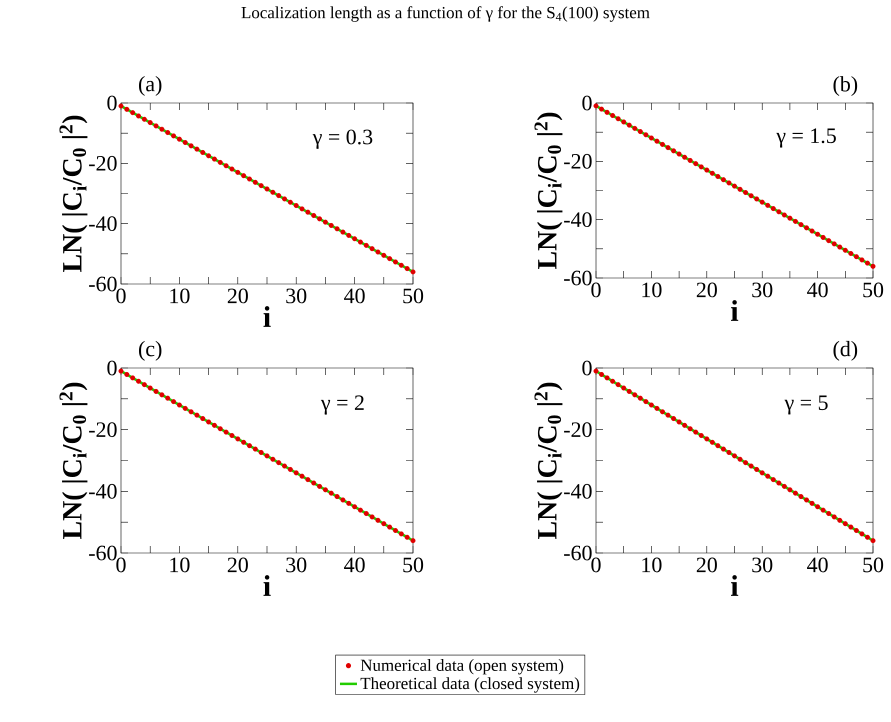  Describe the element at coordinates (462, 666) in the screenshot. I see `legend-label: Numerical data (open system)` at that location.